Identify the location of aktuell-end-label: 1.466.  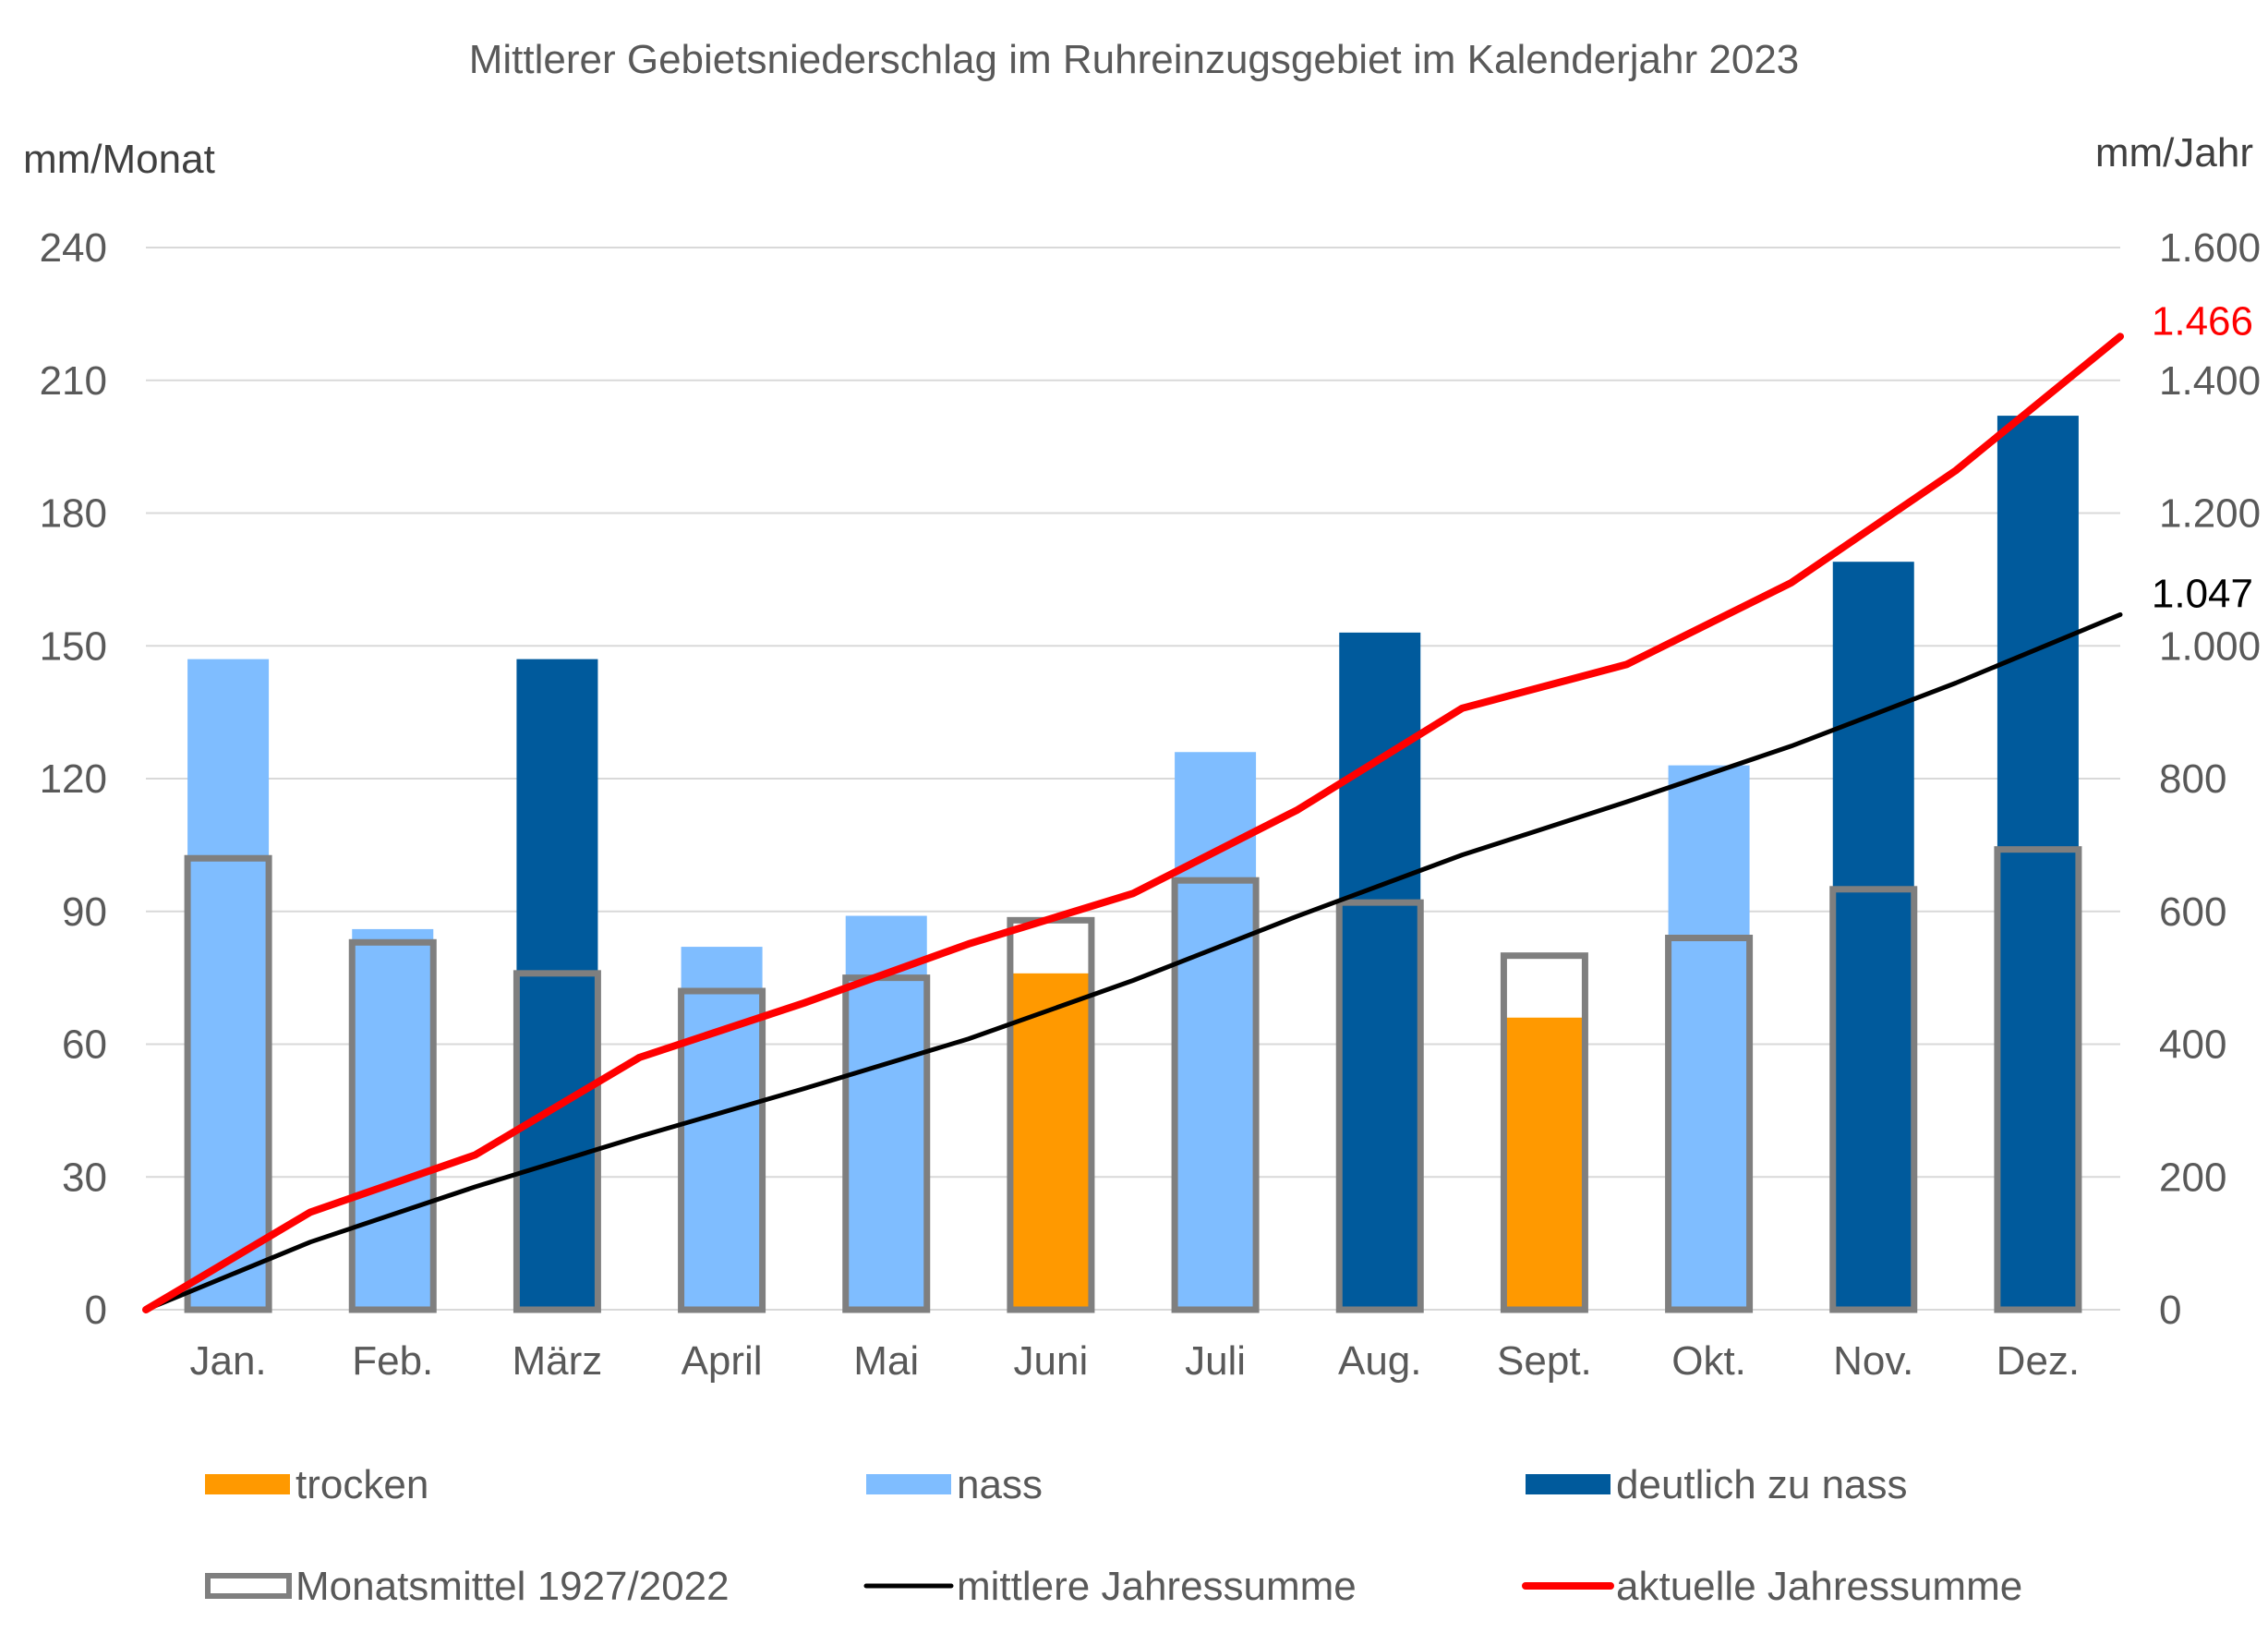
(2202, 321).